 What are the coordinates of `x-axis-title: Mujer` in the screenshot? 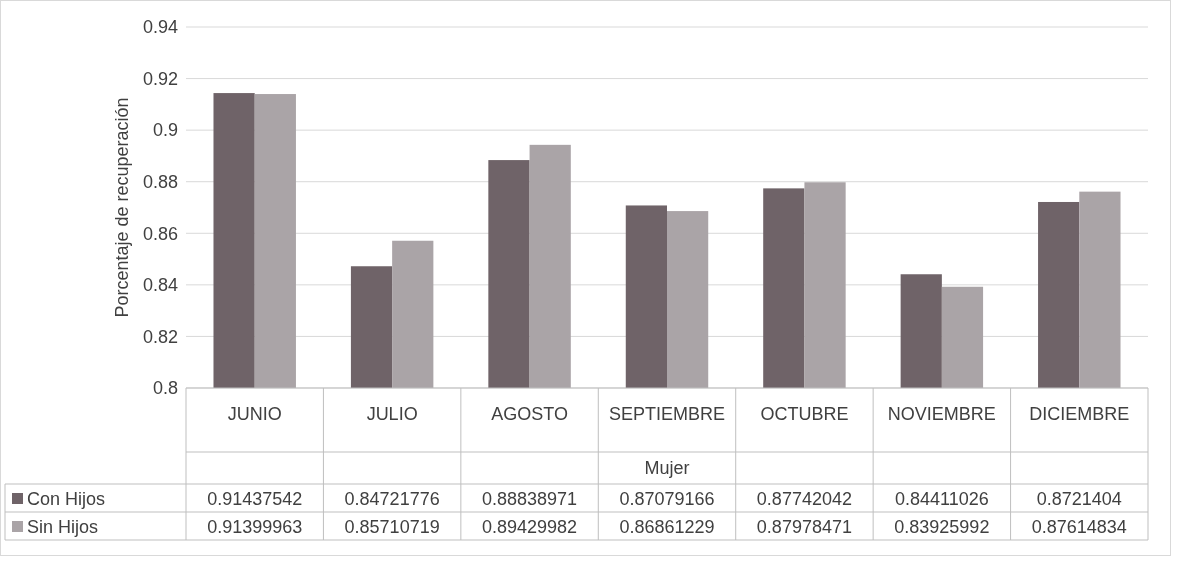 It's located at (667, 468).